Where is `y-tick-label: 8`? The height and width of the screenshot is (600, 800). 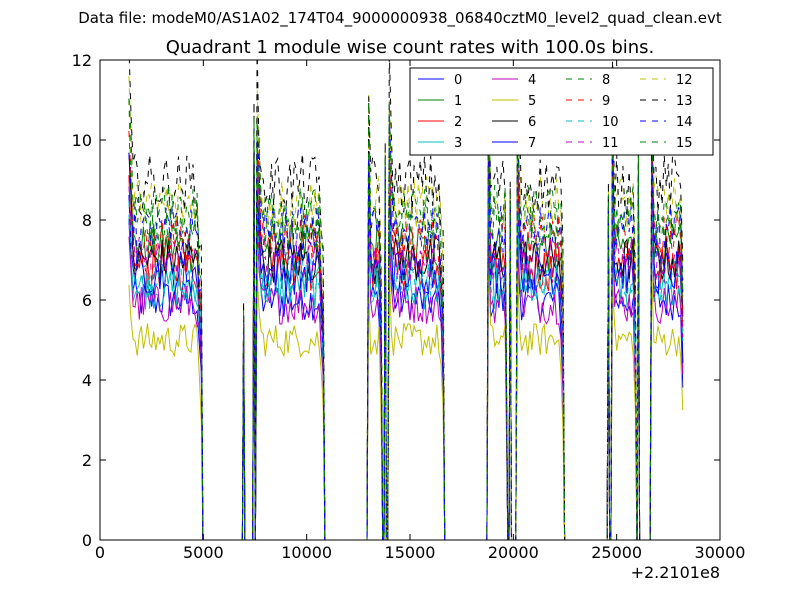
y-tick-label: 8 is located at coordinates (87, 220).